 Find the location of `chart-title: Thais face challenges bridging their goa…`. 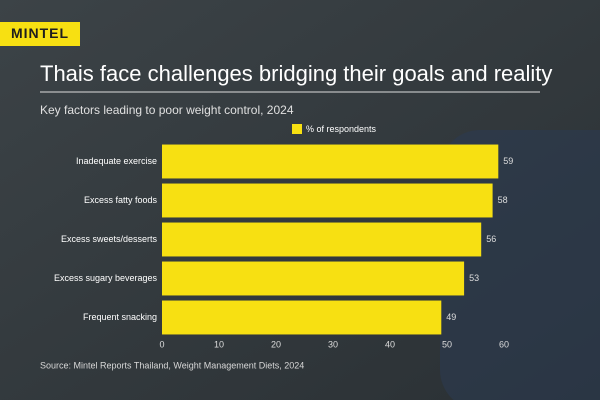

chart-title: Thais face challenges bridging their goa… is located at coordinates (296, 73).